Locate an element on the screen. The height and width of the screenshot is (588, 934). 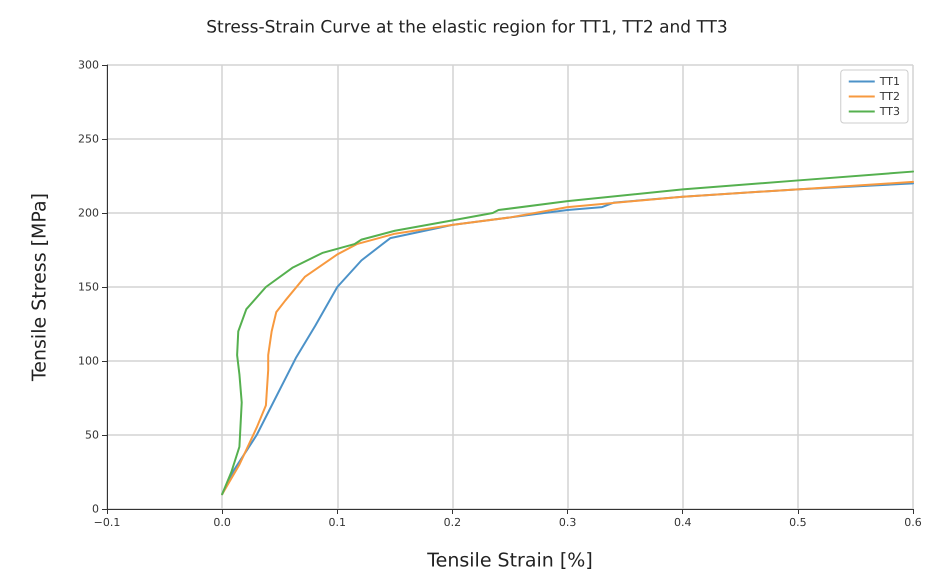
legend-label: TT2 is located at coordinates (889, 96).